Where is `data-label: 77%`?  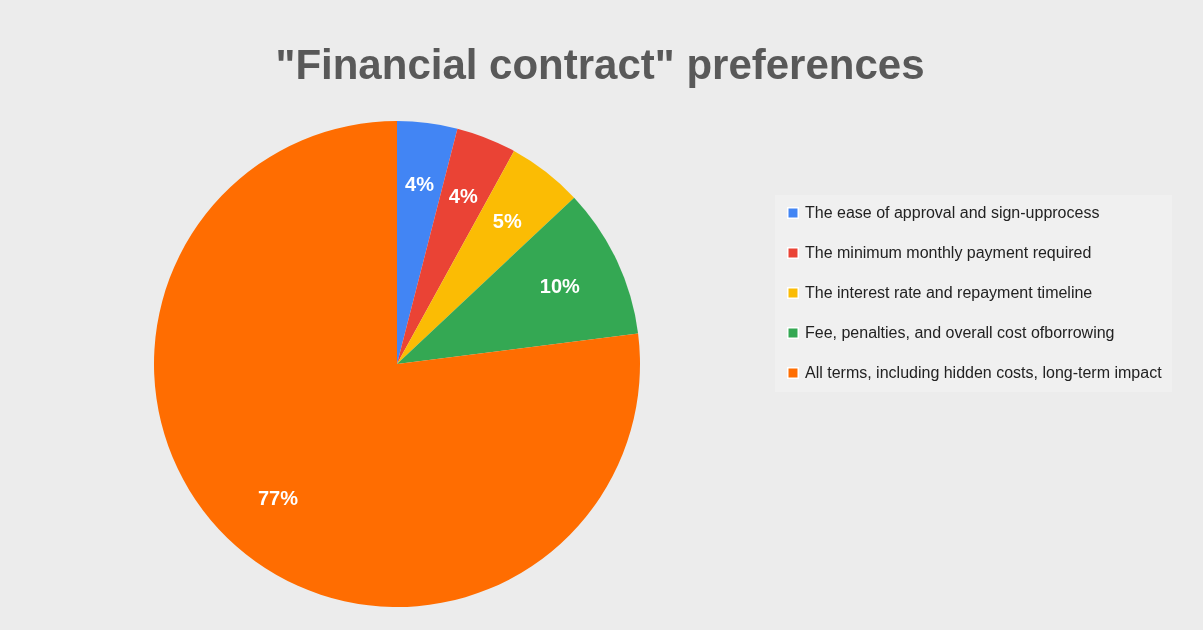
data-label: 77% is located at coordinates (278, 498).